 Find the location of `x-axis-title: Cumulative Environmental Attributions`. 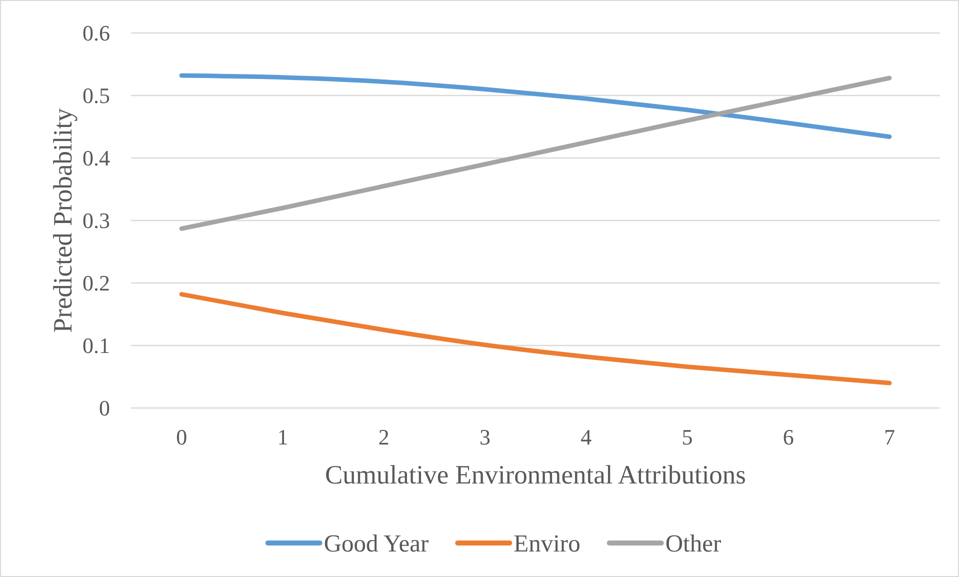

x-axis-title: Cumulative Environmental Attributions is located at coordinates (535, 474).